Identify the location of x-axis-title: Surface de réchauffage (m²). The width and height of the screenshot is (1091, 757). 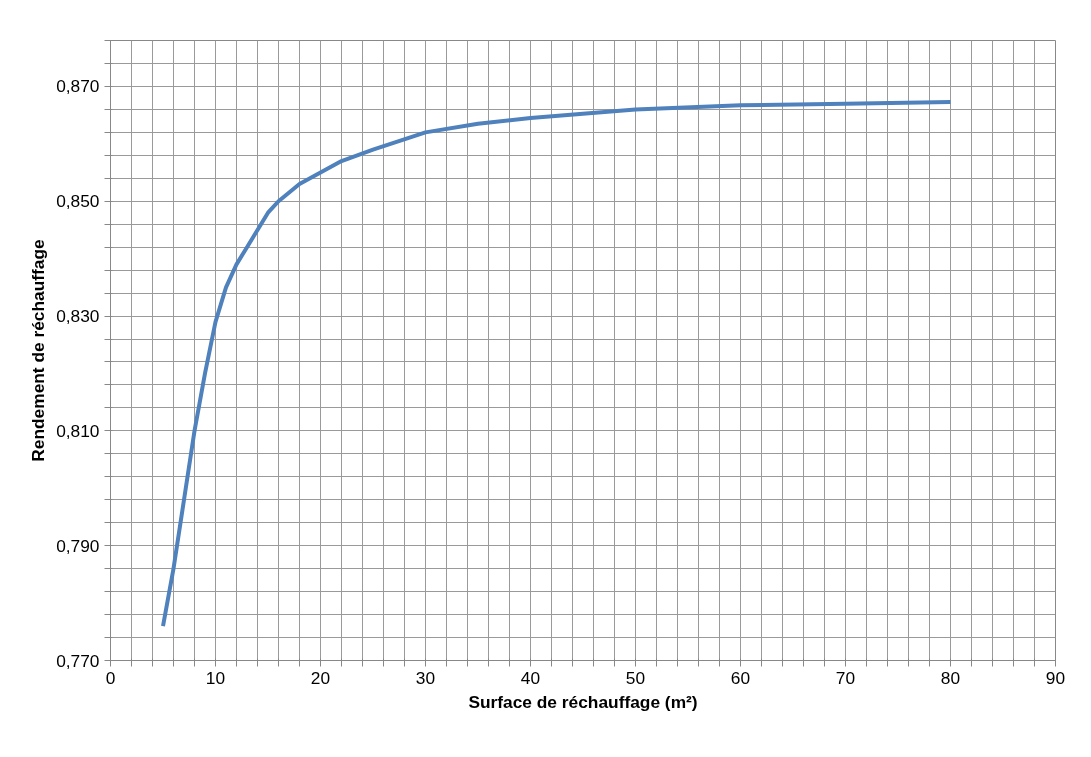
(583, 701).